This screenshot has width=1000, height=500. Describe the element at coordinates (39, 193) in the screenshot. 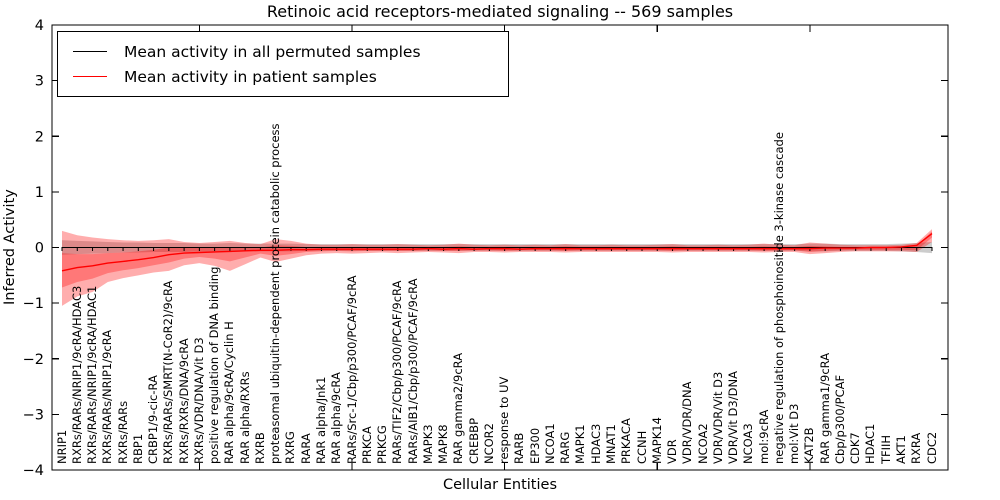

I see `y-tick-label: 1` at that location.